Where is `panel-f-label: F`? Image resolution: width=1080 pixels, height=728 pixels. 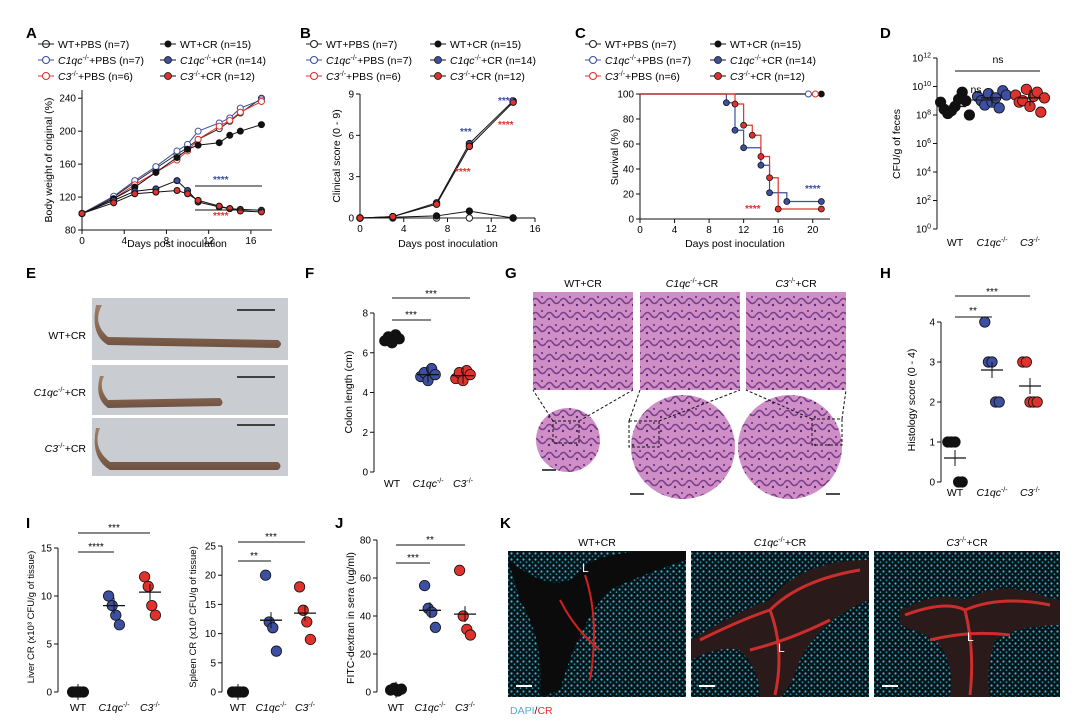
panel-f-label: F is located at coordinates (309, 273).